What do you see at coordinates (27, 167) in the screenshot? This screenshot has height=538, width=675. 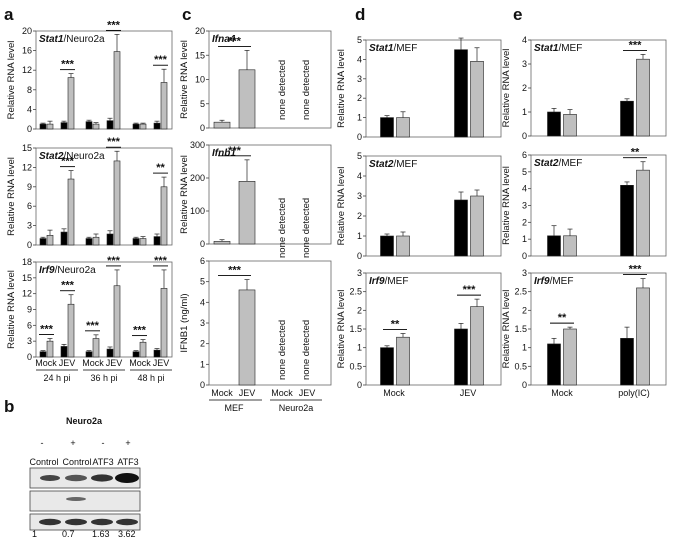 I see `y-tick-label: 12` at bounding box center [27, 167].